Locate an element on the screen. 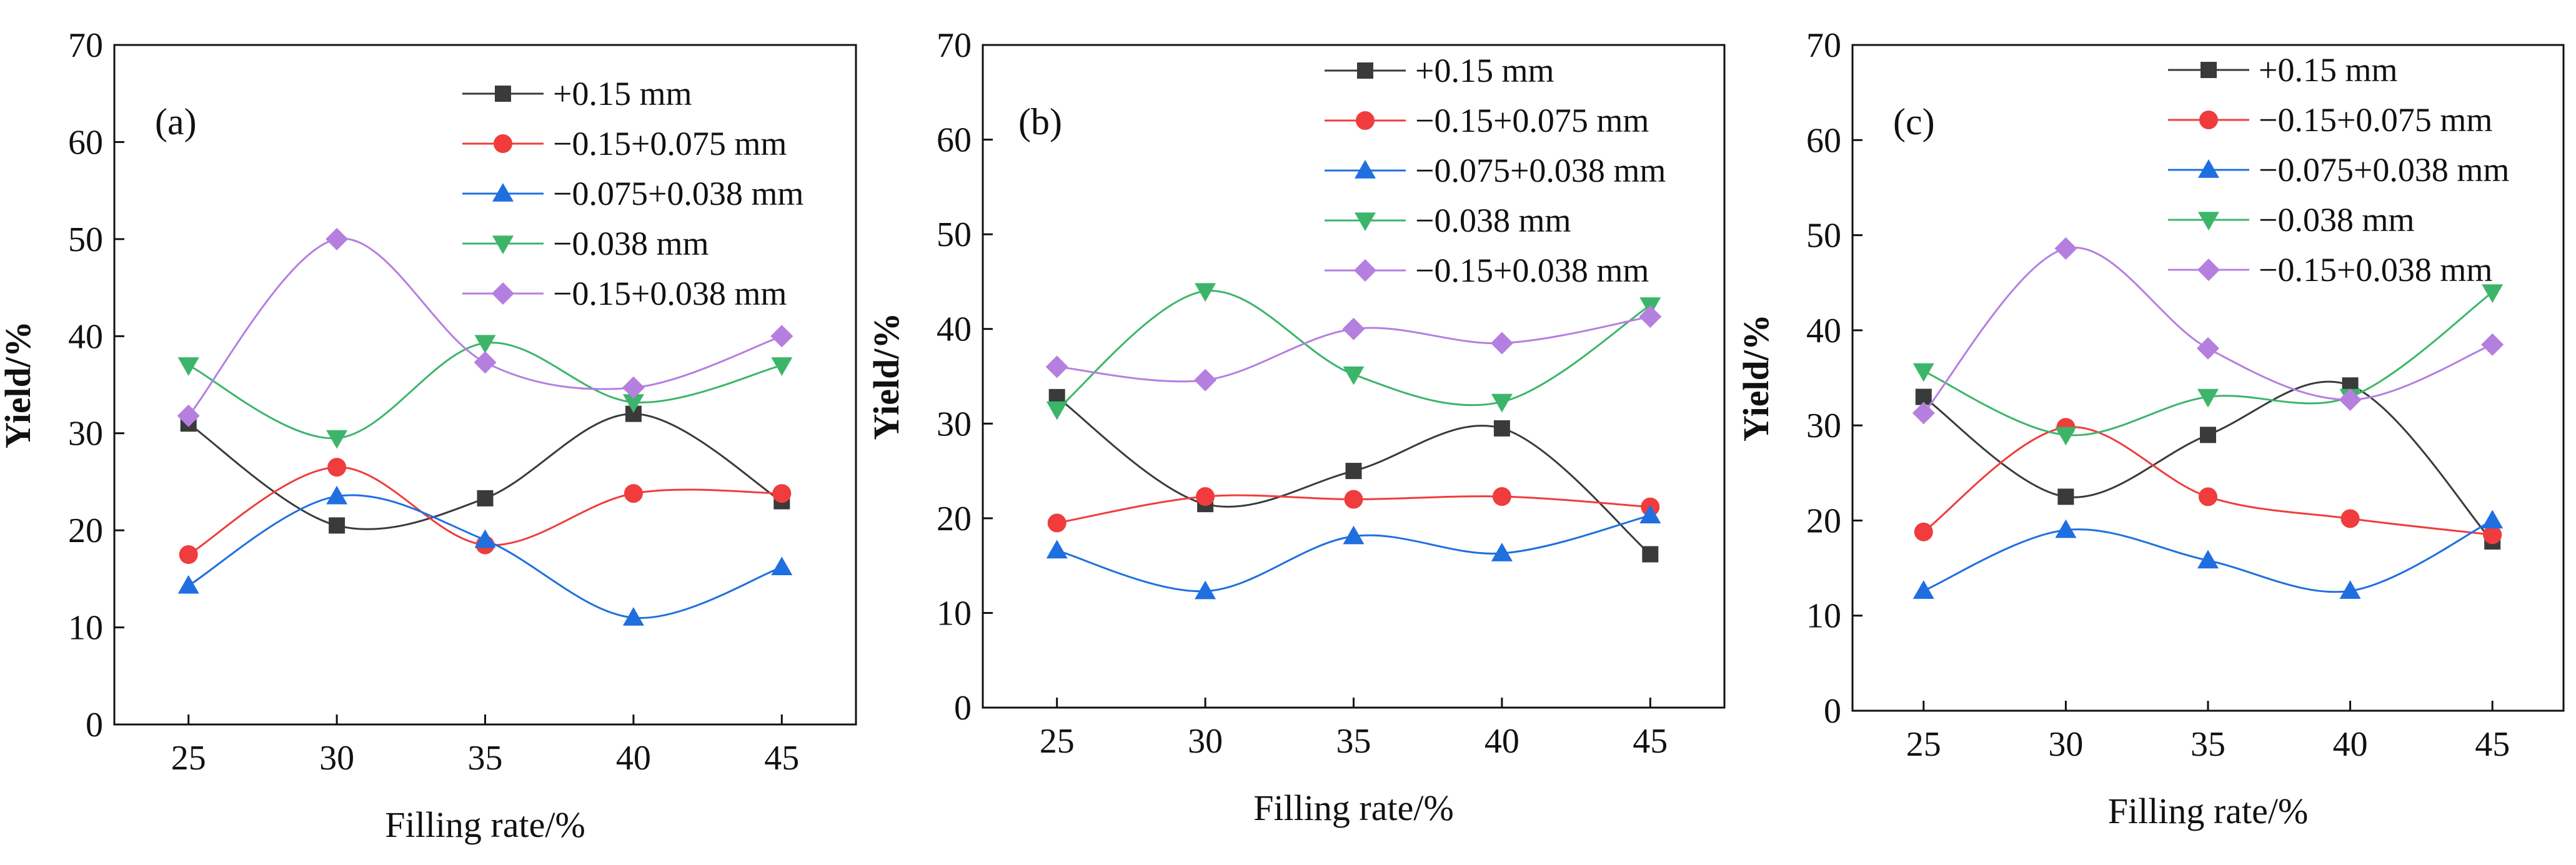 This screenshot has height=865, width=2576. legend-label: −0.075+0.038 mm is located at coordinates (1540, 170).